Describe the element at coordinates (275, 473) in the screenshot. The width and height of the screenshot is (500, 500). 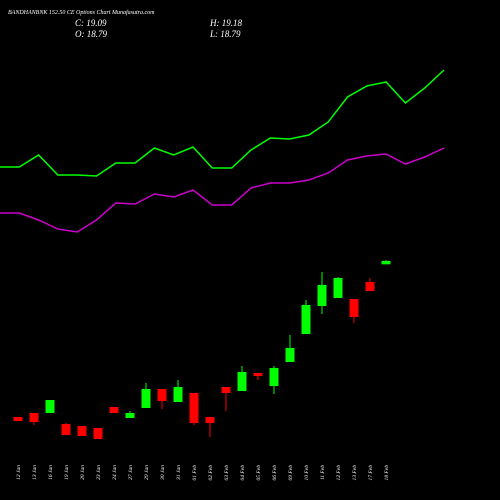
I see `x-tick-label: 06 Feb` at that location.